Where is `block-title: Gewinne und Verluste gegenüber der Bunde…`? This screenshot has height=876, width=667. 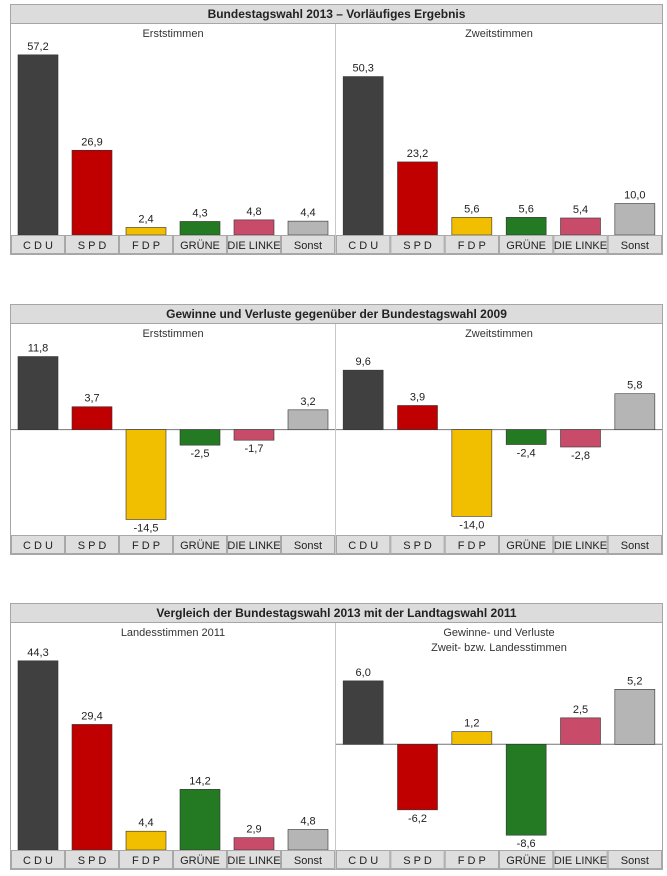
block-title: Gewinne und Verluste gegenüber der Bunde… is located at coordinates (336, 314).